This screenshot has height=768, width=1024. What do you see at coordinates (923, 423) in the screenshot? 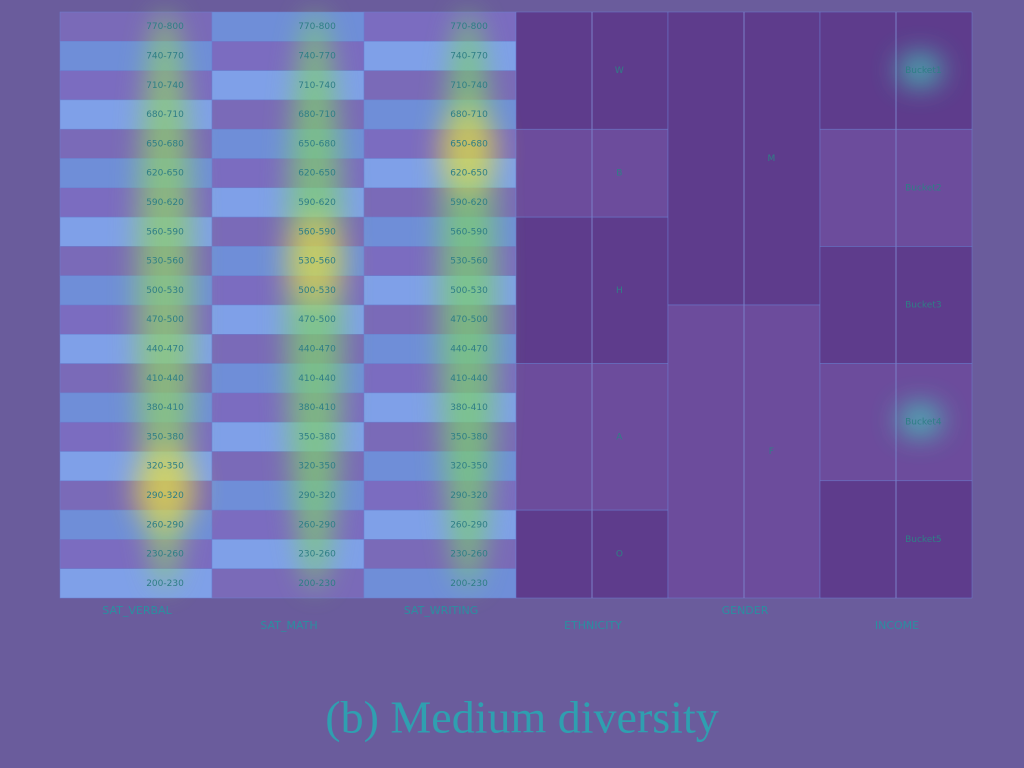
I see `group-label: Bucket4` at bounding box center [923, 423].